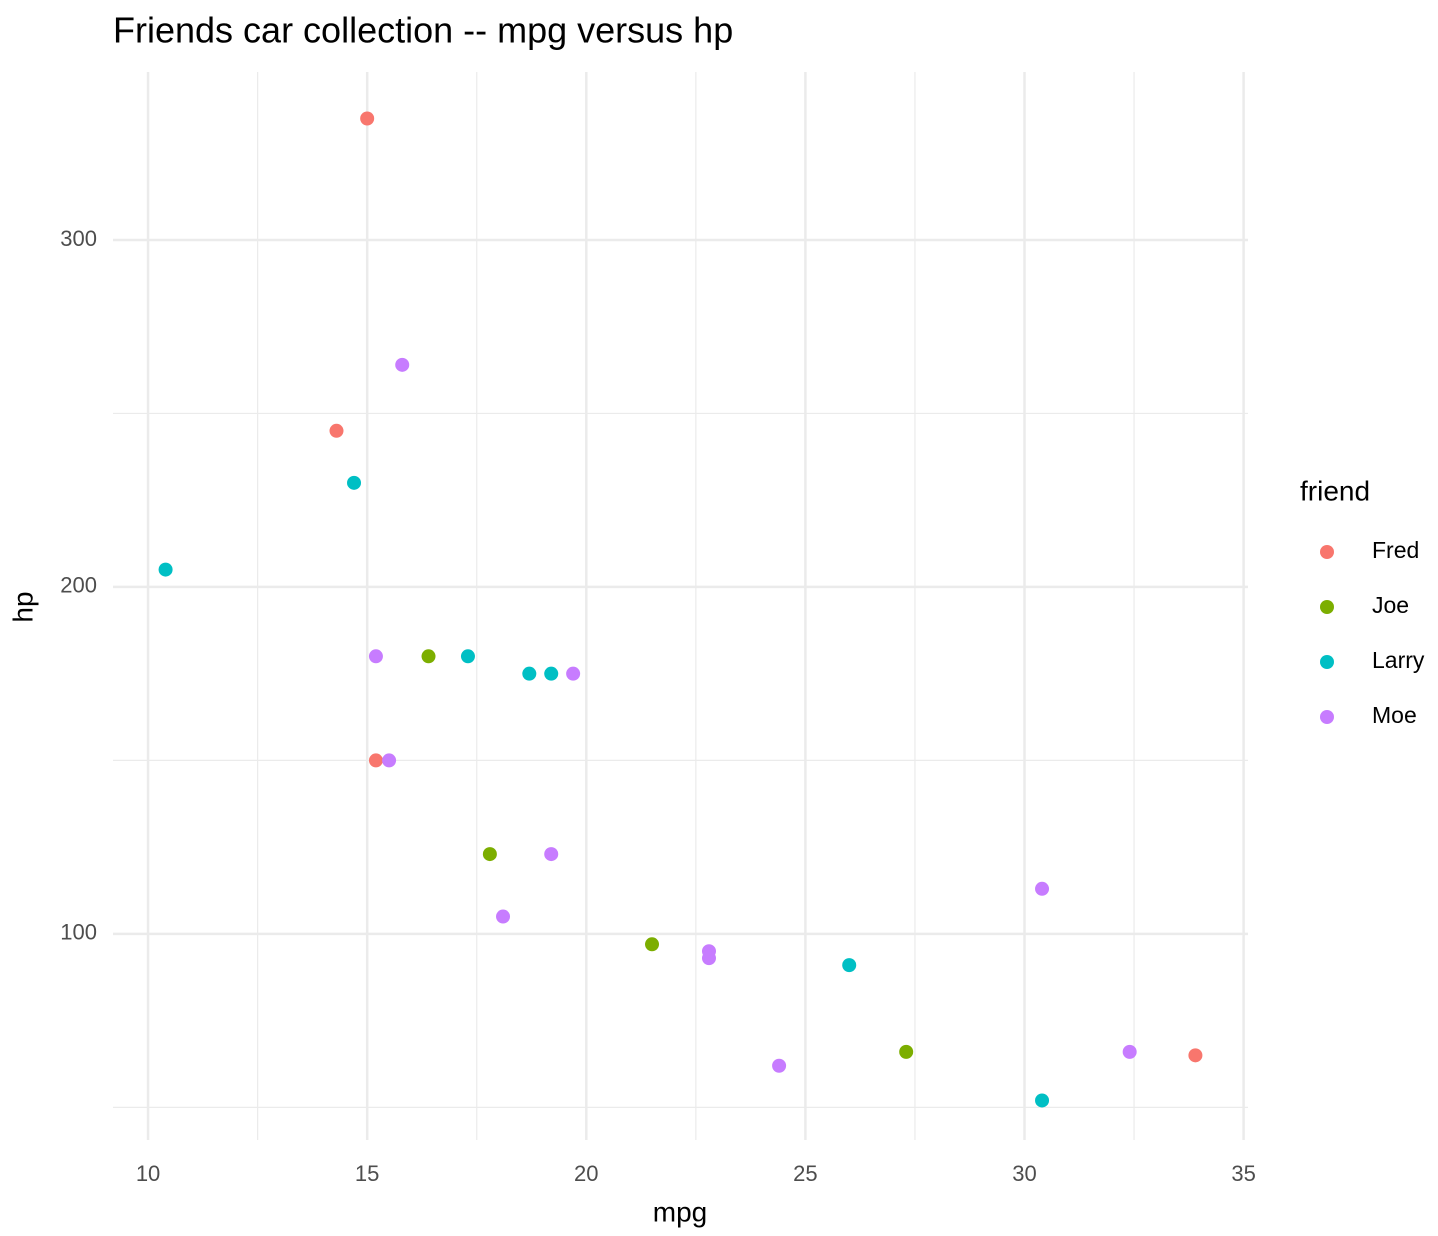 This screenshot has height=1236, width=1438. What do you see at coordinates (367, 1173) in the screenshot?
I see `x-tick-label: 15` at bounding box center [367, 1173].